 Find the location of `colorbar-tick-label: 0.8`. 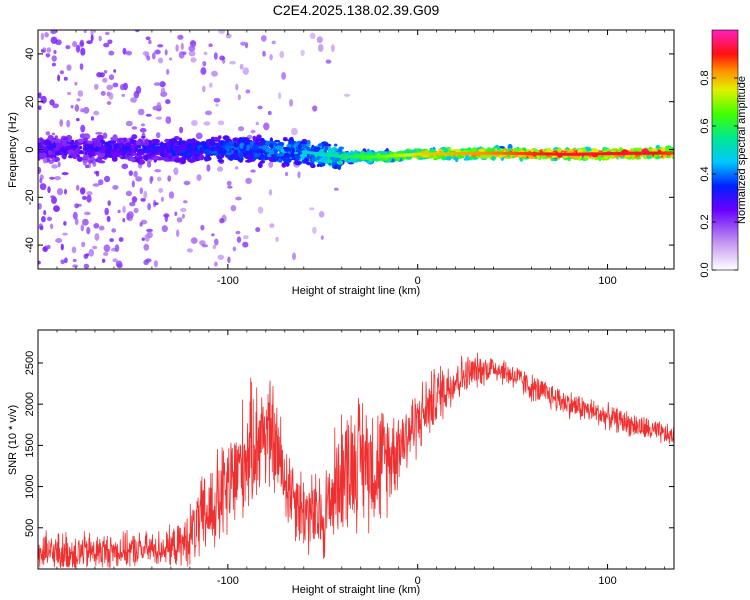

colorbar-tick-label: 0.8 is located at coordinates (705, 77).